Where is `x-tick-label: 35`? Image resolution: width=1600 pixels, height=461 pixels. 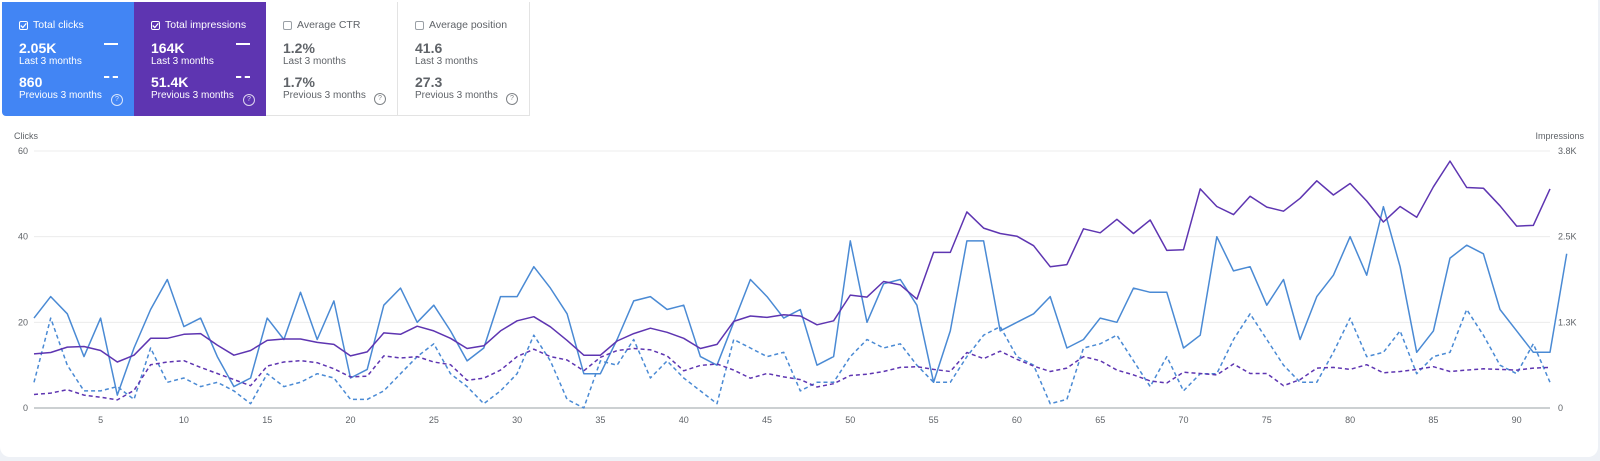 x-tick-label: 35 is located at coordinates (600, 420).